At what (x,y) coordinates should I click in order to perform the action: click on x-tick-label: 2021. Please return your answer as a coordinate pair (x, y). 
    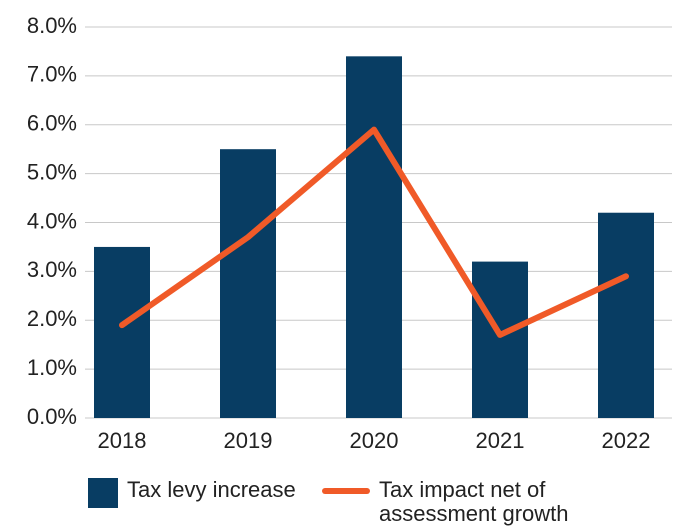
    Looking at the image, I should click on (500, 440).